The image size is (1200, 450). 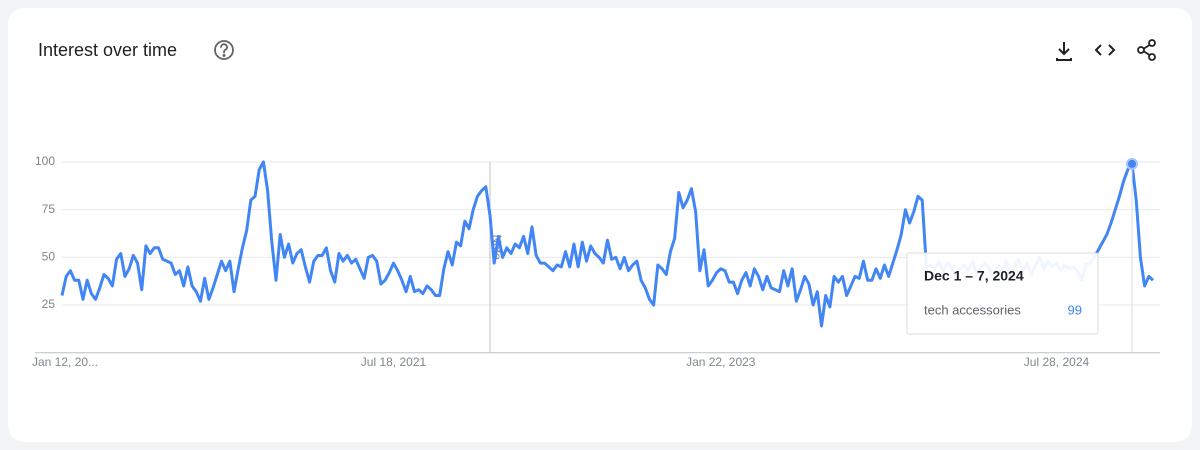 I want to click on download-icon, so click(x=1064, y=51).